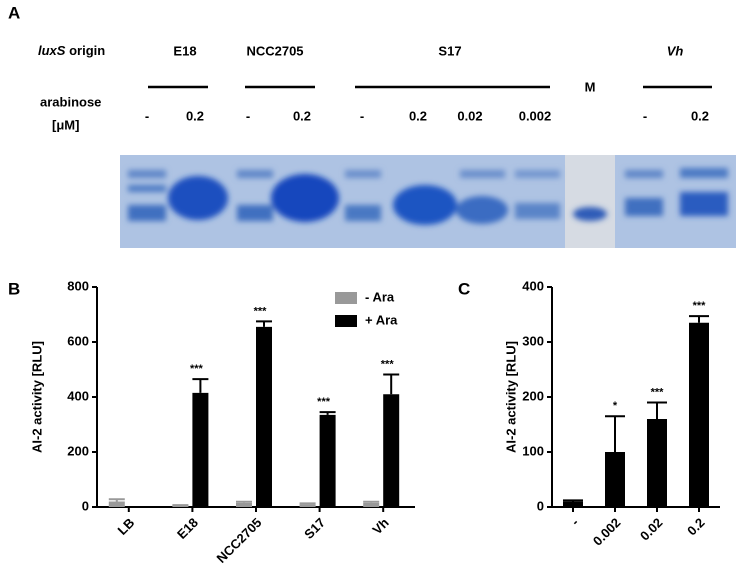 The image size is (736, 582). Describe the element at coordinates (314, 528) in the screenshot. I see `x-tick-label: S17` at that location.